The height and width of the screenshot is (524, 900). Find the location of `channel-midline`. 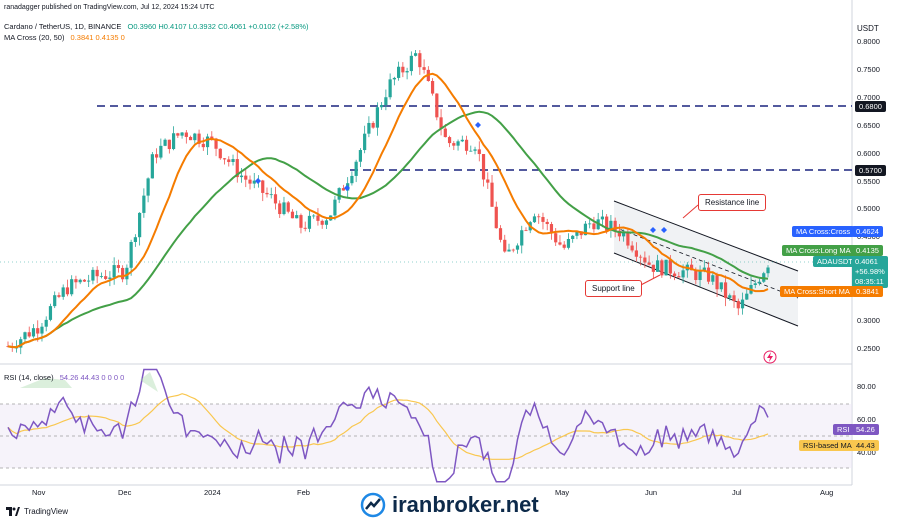

channel-midline is located at coordinates (706, 262).